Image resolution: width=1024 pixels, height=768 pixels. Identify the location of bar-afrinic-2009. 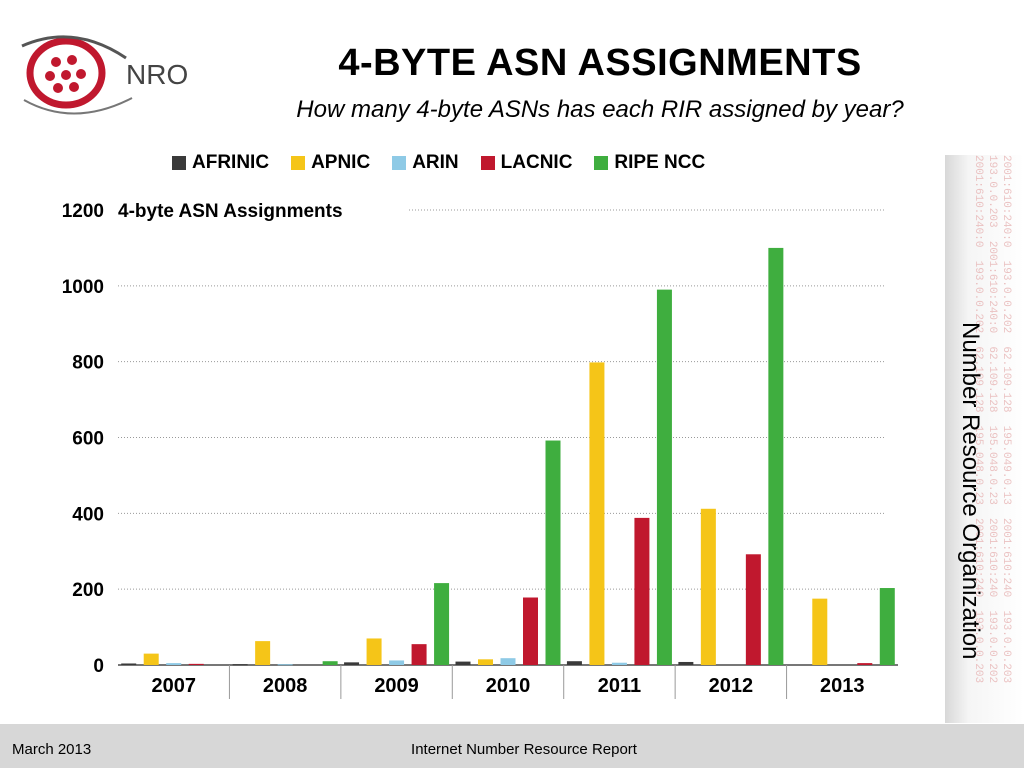
(352, 663).